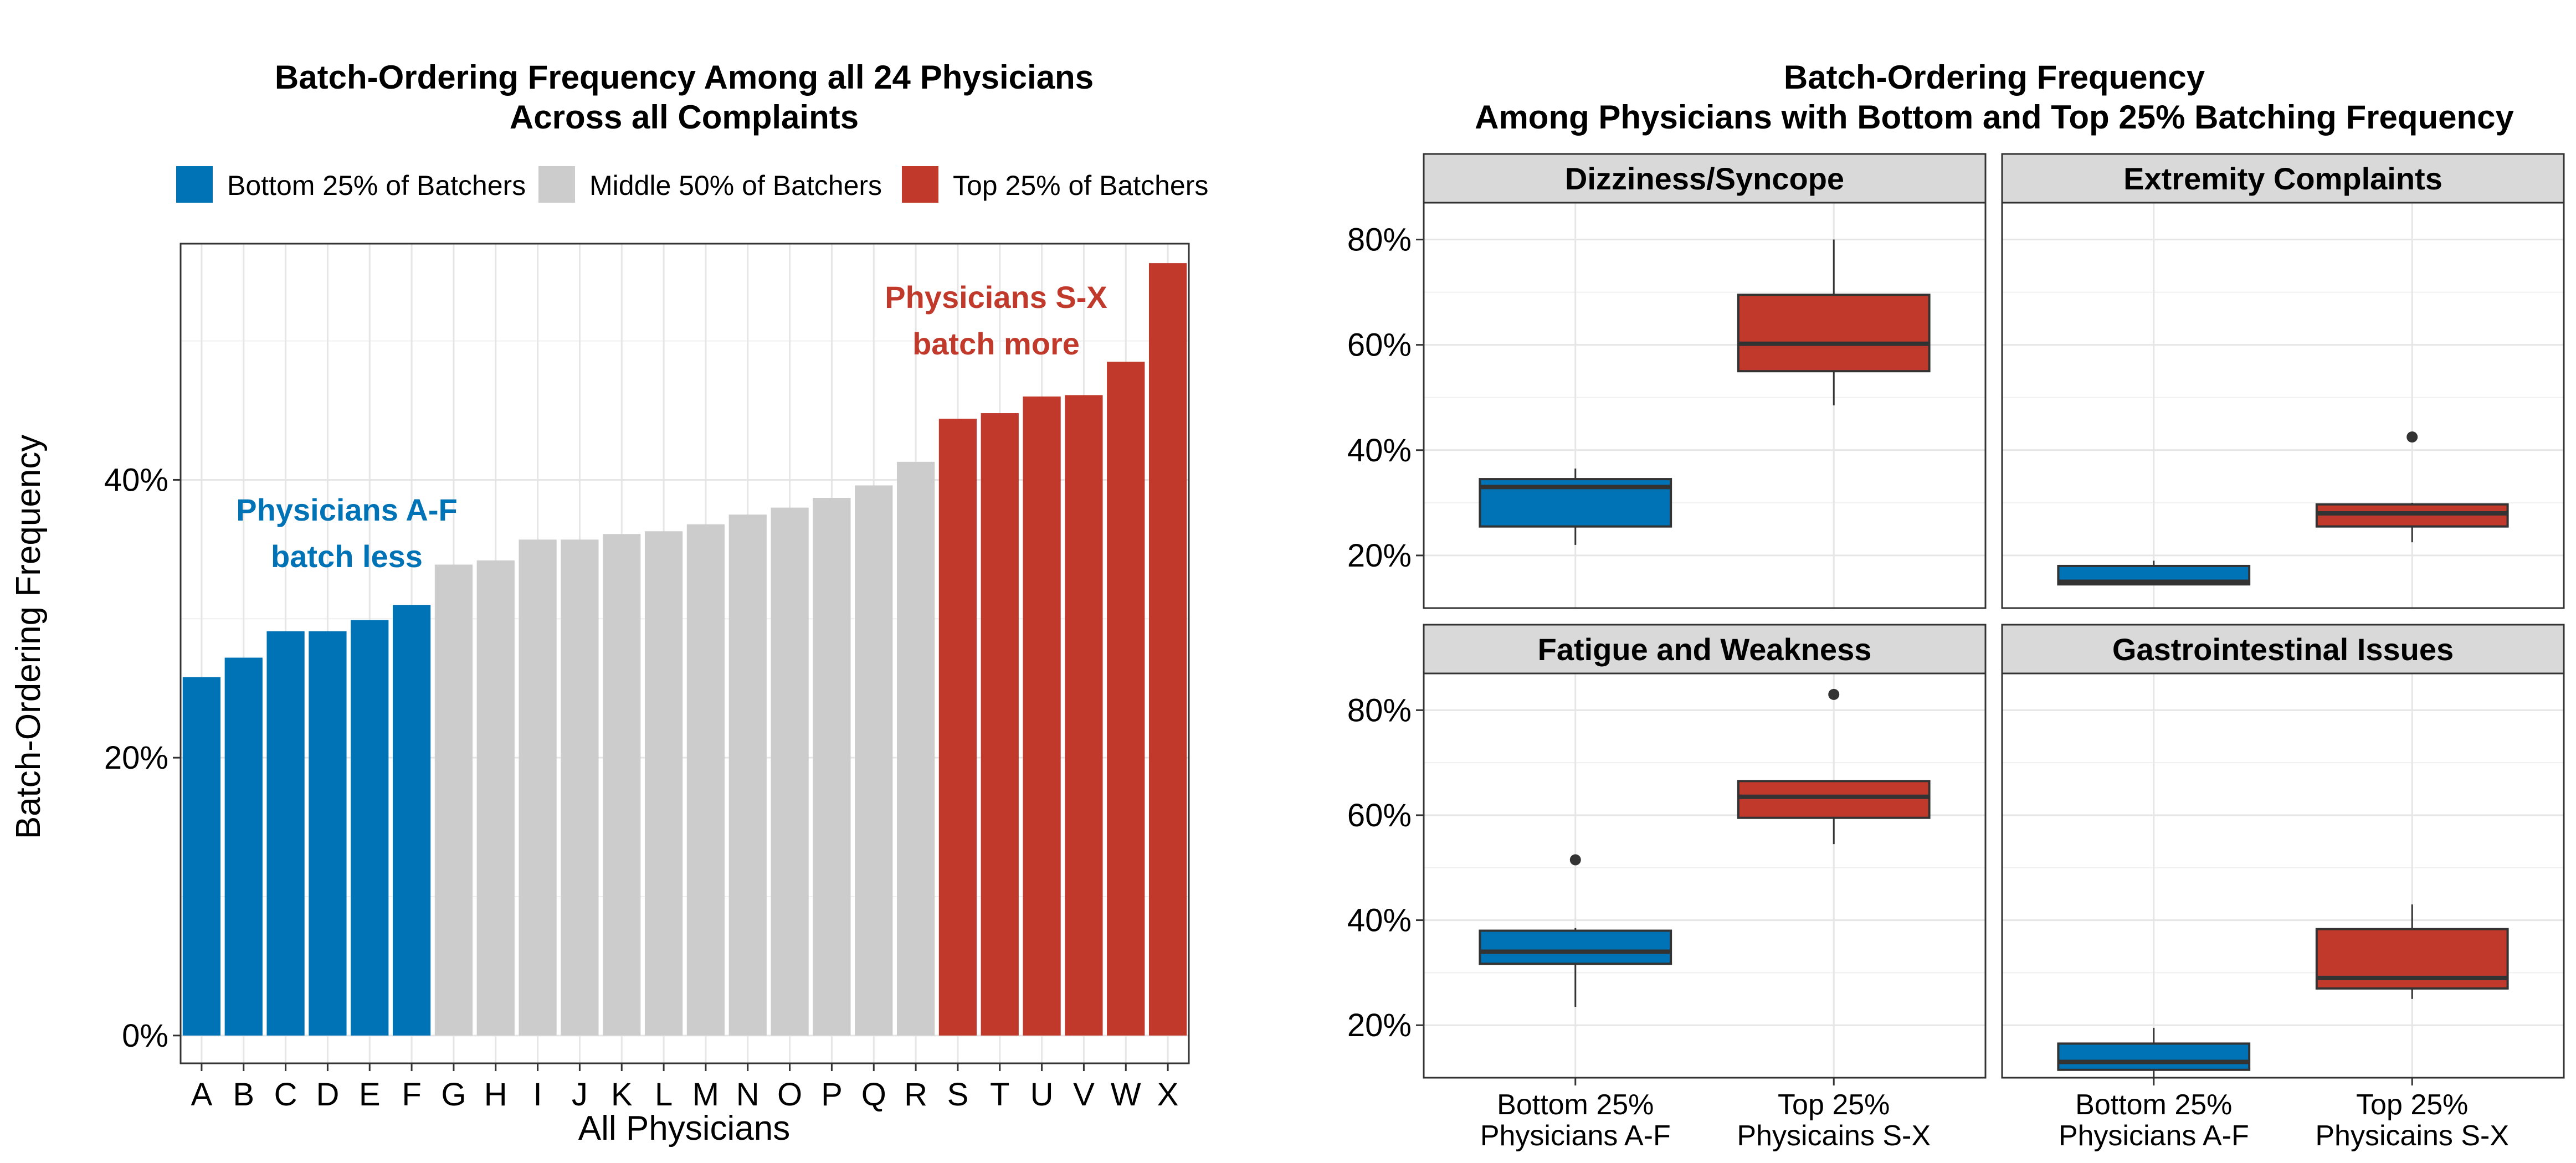  Describe the element at coordinates (684, 117) in the screenshot. I see `left-chart-subtitle: Across all Complaints` at that location.